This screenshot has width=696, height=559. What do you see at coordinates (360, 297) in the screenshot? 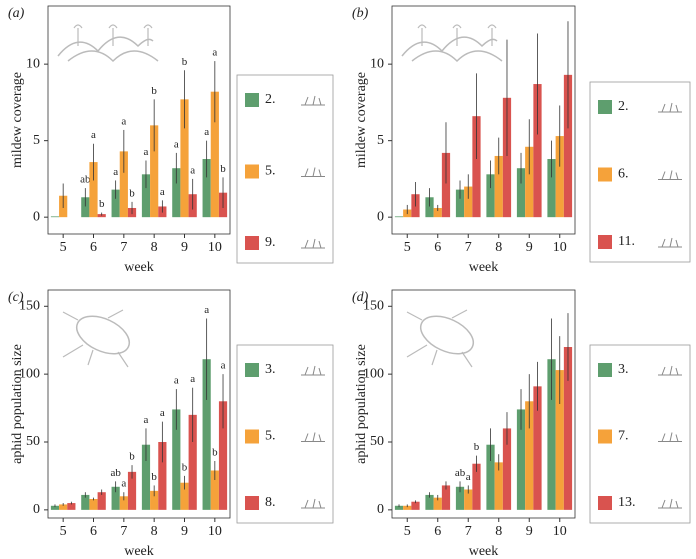
I see `panel-label: (d)` at bounding box center [360, 297].